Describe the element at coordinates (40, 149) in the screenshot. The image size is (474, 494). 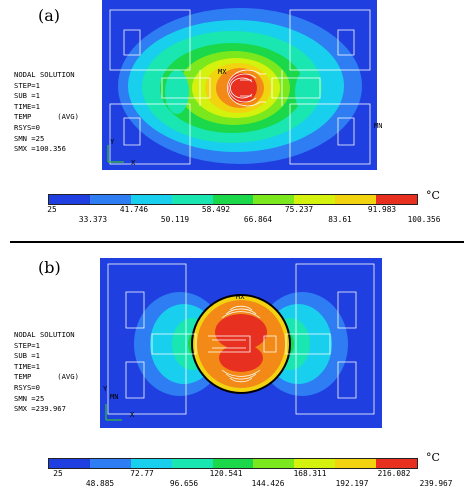
I see `info-line: SMX =100.356` at that location.